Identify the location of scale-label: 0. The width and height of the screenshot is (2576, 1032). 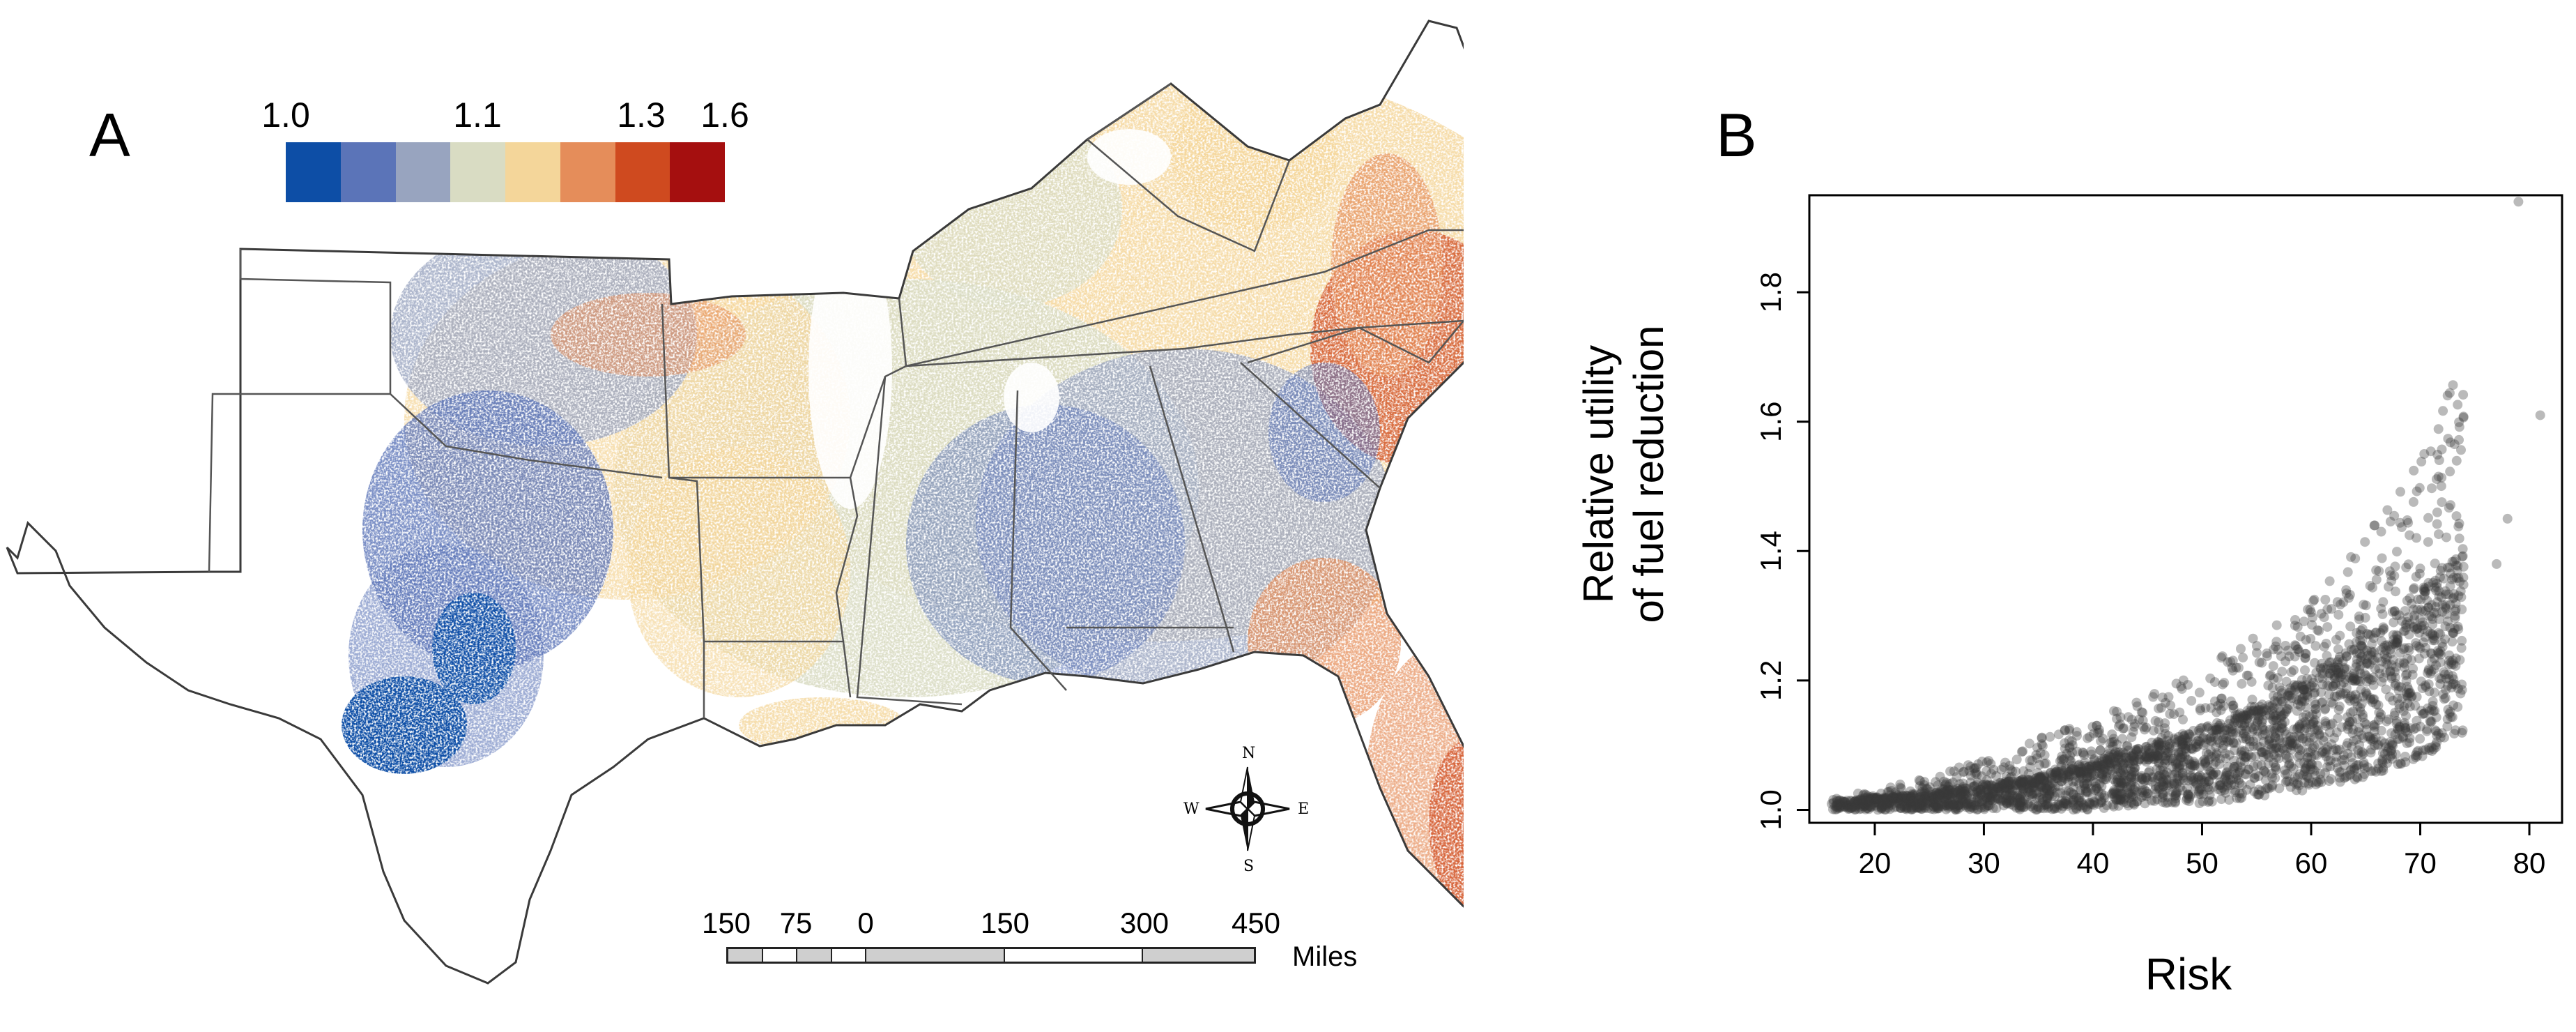
(866, 923).